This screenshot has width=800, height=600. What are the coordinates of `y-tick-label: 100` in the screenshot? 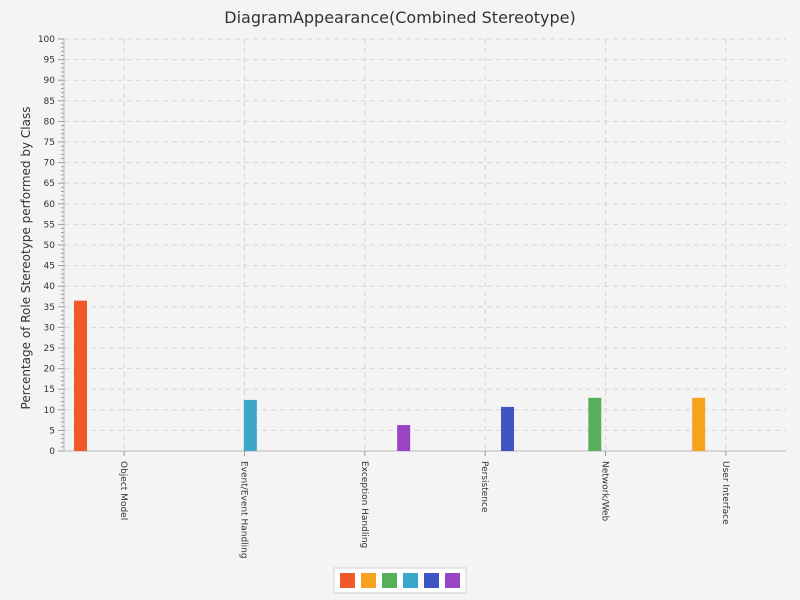 It's located at (46, 40).